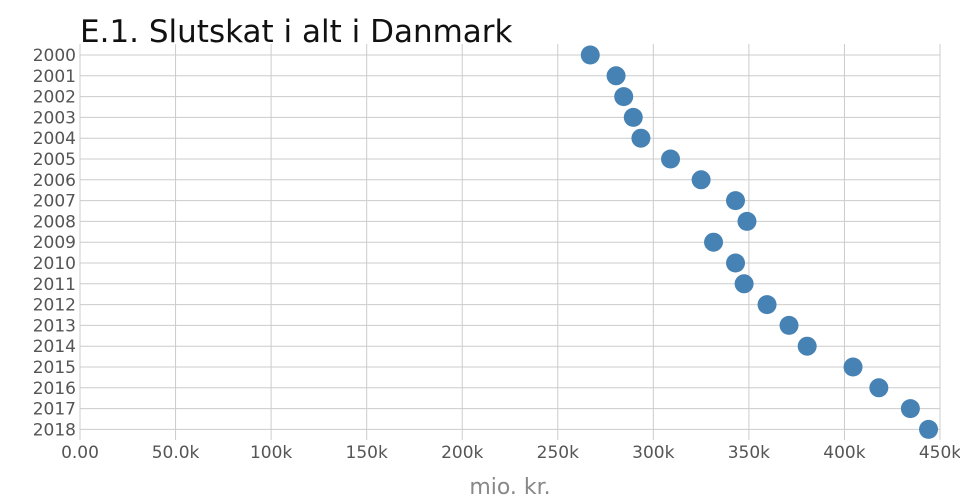 This screenshot has height=500, width=960. What do you see at coordinates (462, 453) in the screenshot?
I see `x-tick-label: 200k` at bounding box center [462, 453].